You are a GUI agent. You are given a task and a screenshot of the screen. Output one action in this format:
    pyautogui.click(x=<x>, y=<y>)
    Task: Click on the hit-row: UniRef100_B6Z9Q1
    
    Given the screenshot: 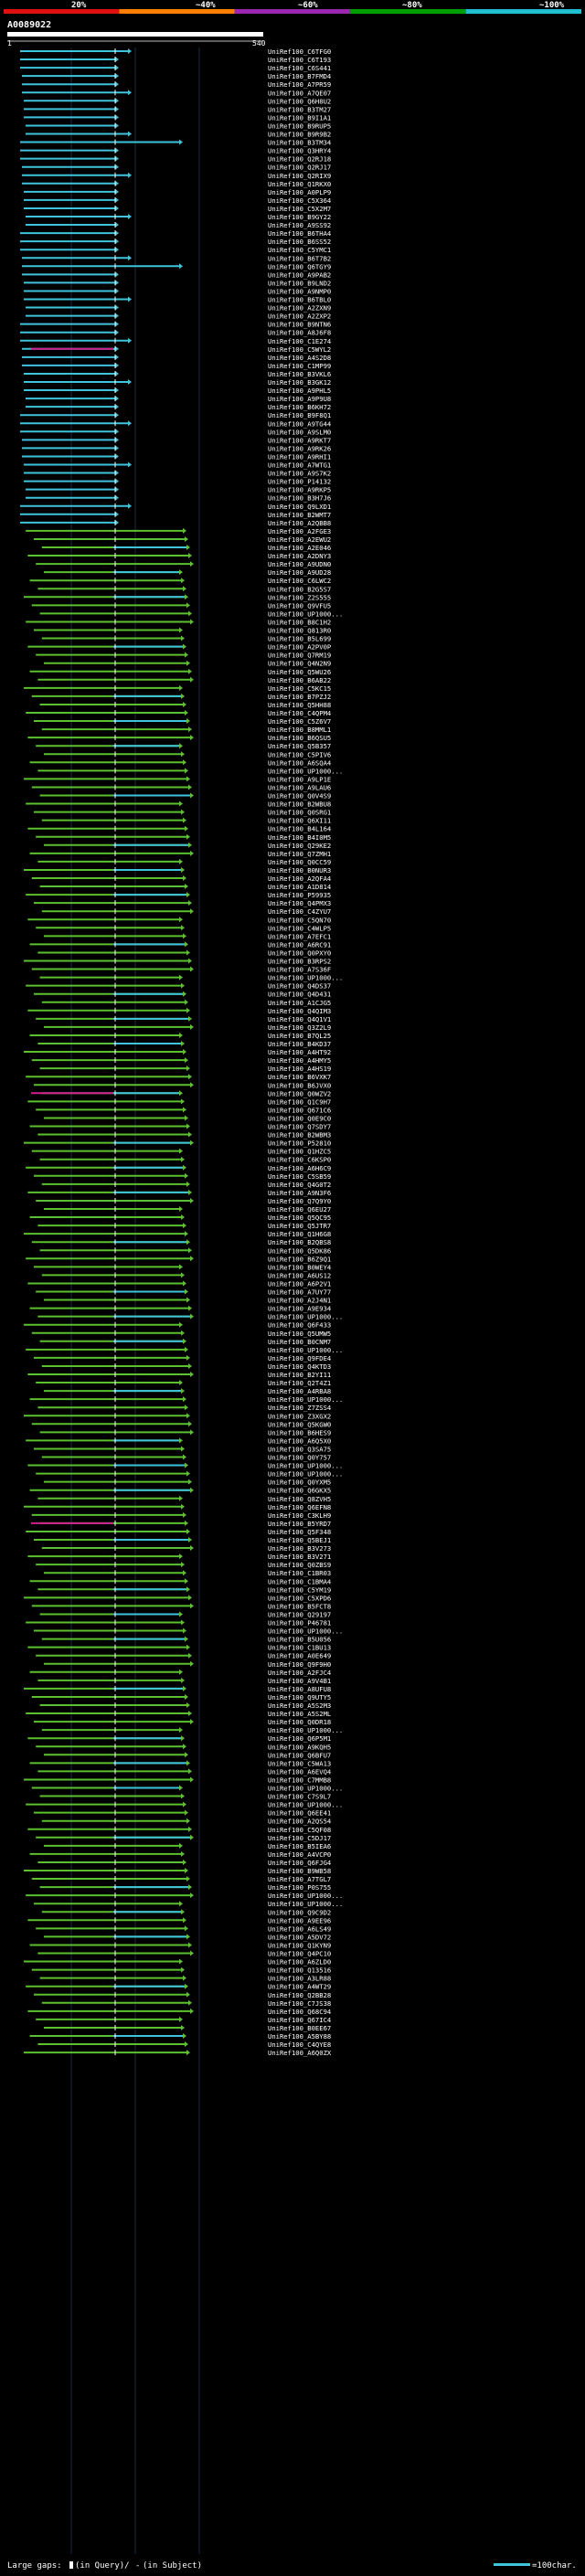 What is the action you would take?
    pyautogui.click(x=179, y=1259)
    